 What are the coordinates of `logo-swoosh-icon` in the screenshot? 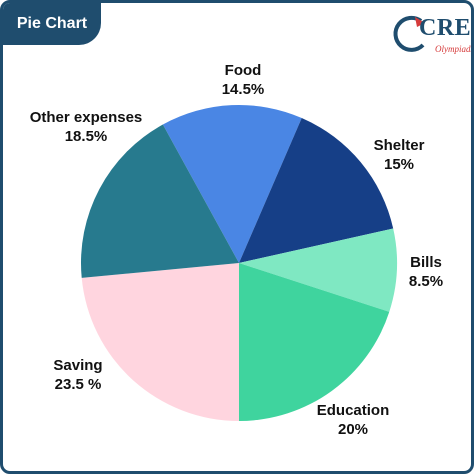 It's located at (409, 33).